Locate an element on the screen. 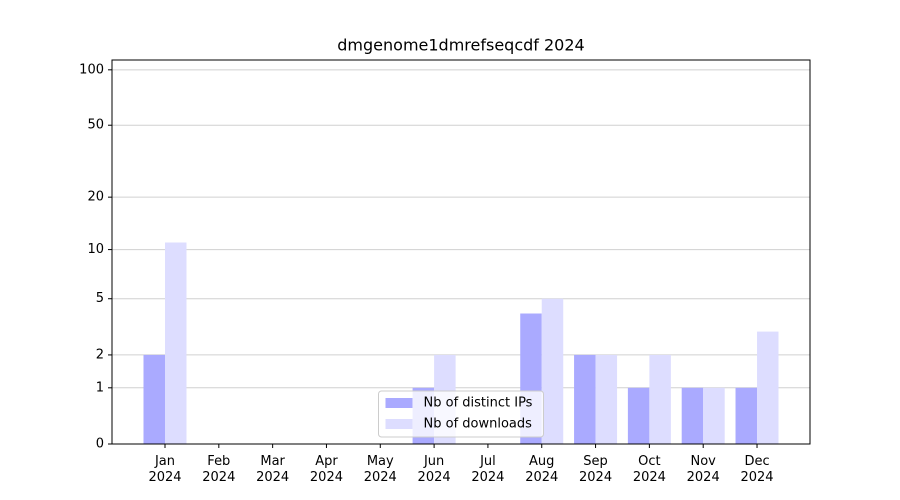 The width and height of the screenshot is (900, 500). y-tick-label: 100 is located at coordinates (91, 69).